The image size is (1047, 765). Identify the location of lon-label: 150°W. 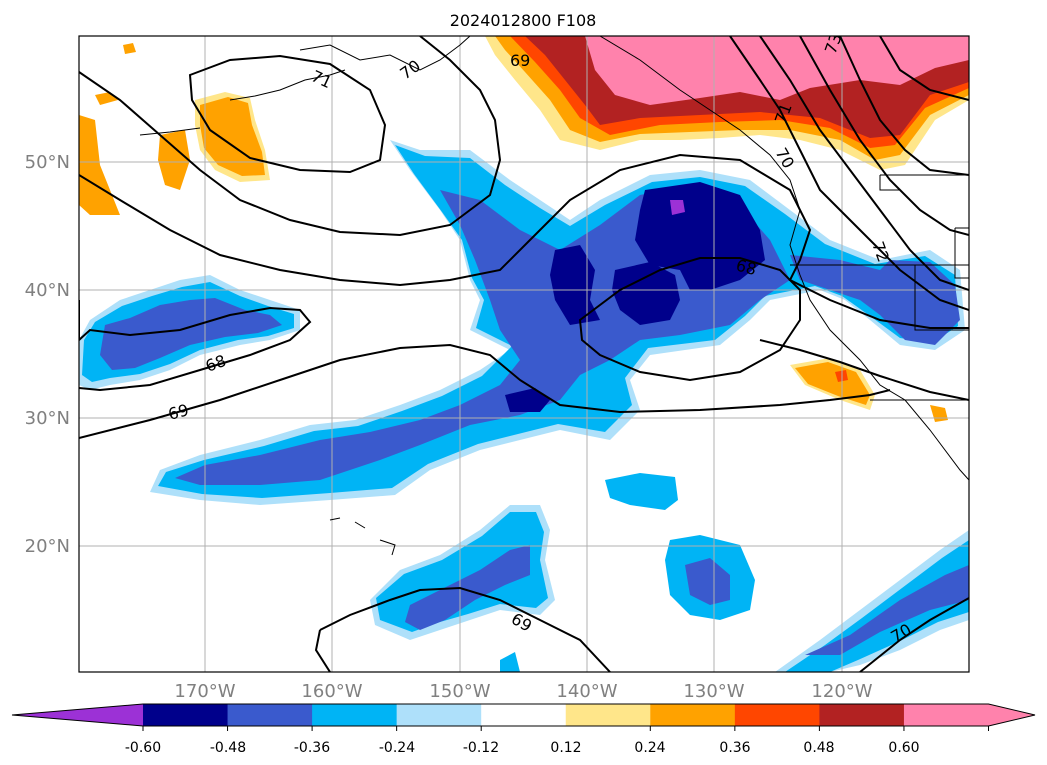
(459, 691).